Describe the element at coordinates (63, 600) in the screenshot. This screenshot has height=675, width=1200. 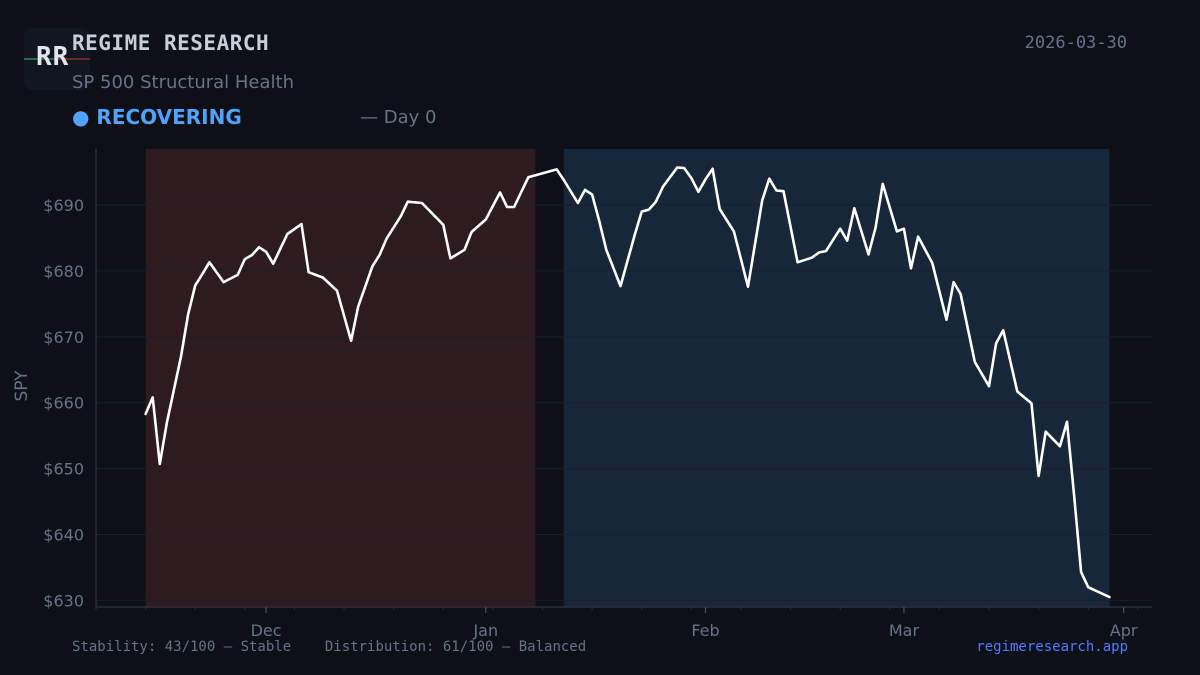
I see `y-tick-label: $630` at that location.